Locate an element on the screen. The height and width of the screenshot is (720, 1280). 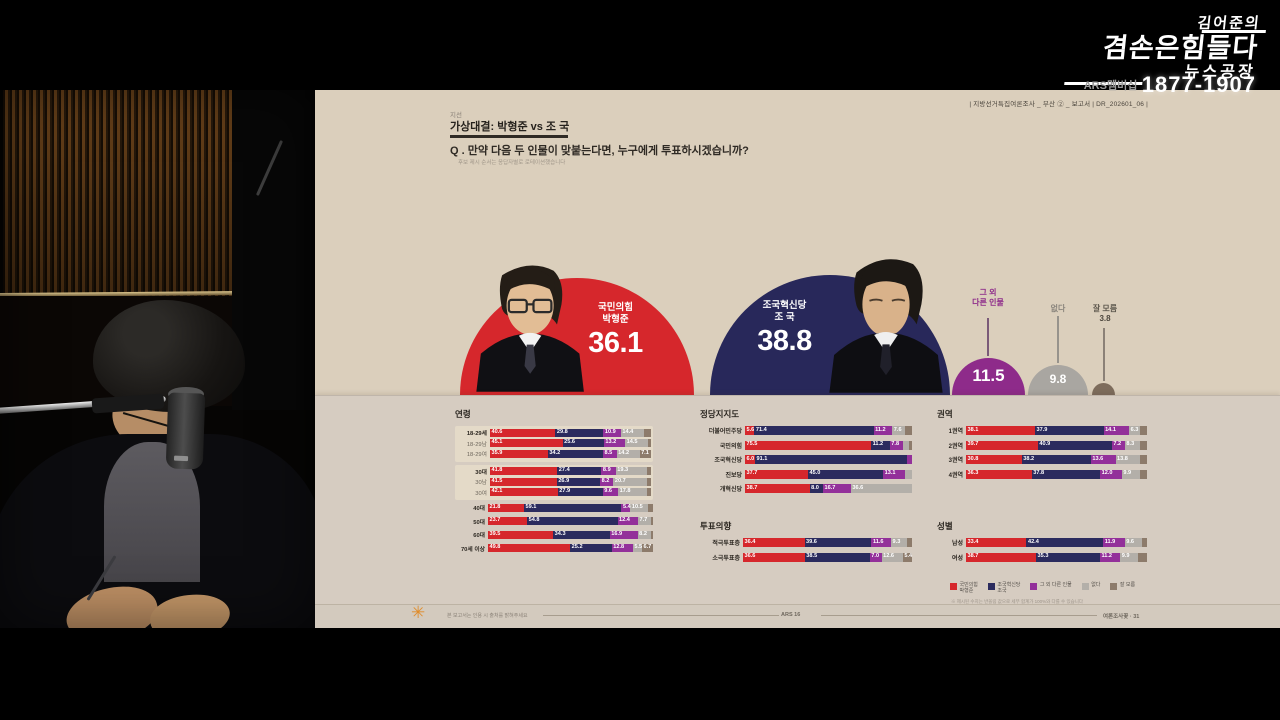
segment-value: 7.8 is located at coordinates (895, 444).